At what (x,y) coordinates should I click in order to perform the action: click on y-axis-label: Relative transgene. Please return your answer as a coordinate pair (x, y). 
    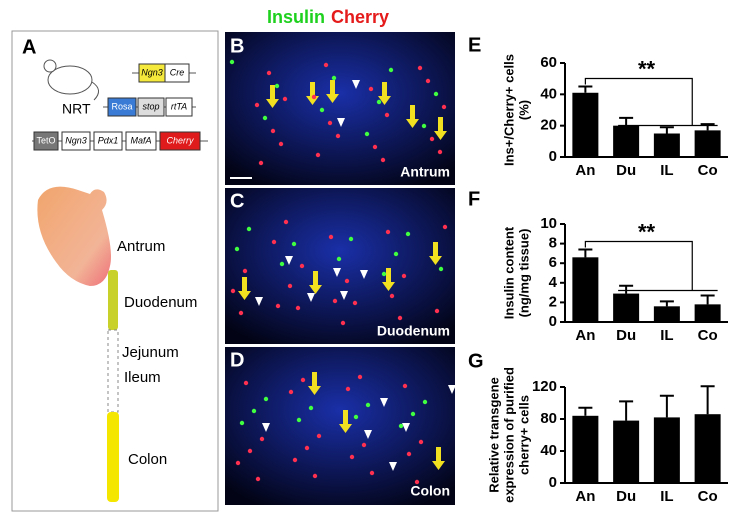
    Looking at the image, I should click on (493, 435).